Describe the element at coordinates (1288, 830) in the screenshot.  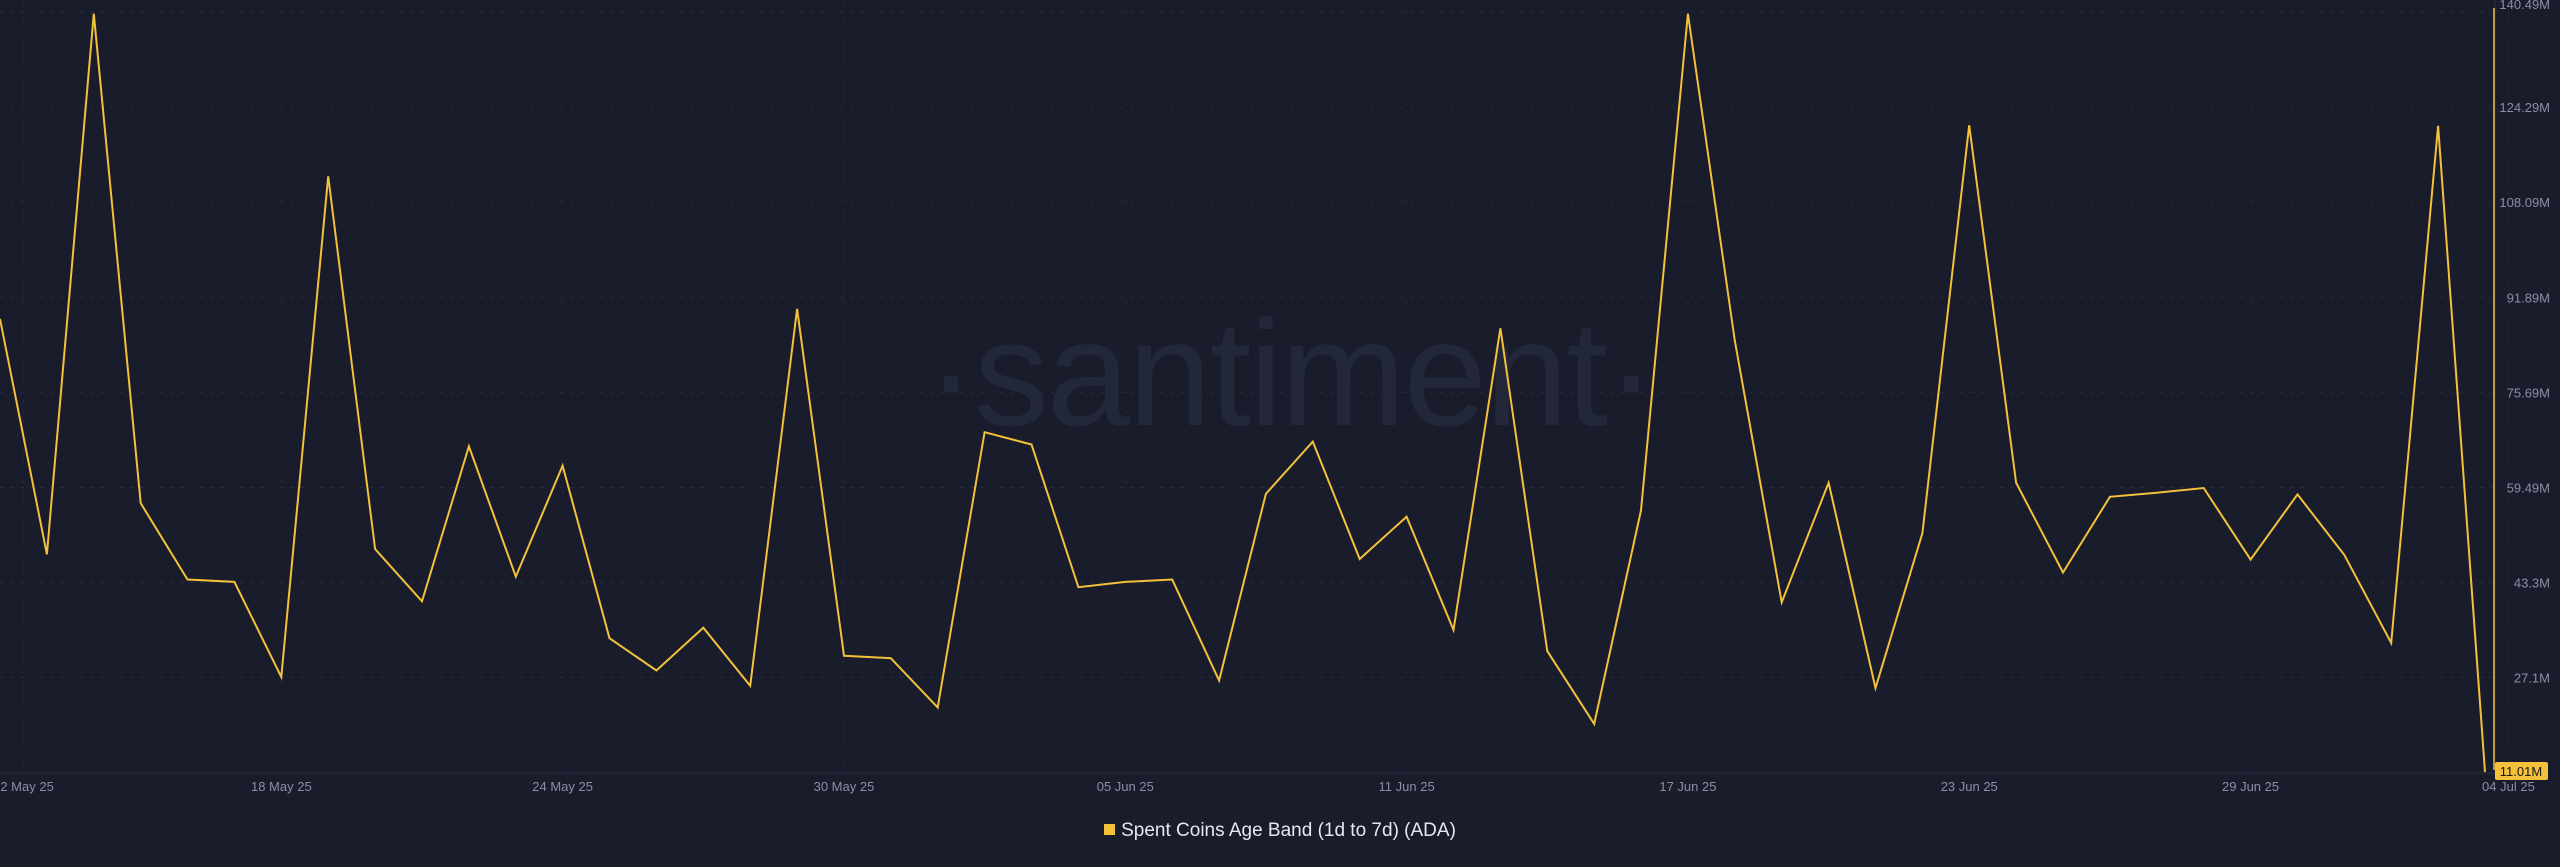
I see `legend-label: Spent Coins Age Band (1d to 7d) (ADA)` at that location.